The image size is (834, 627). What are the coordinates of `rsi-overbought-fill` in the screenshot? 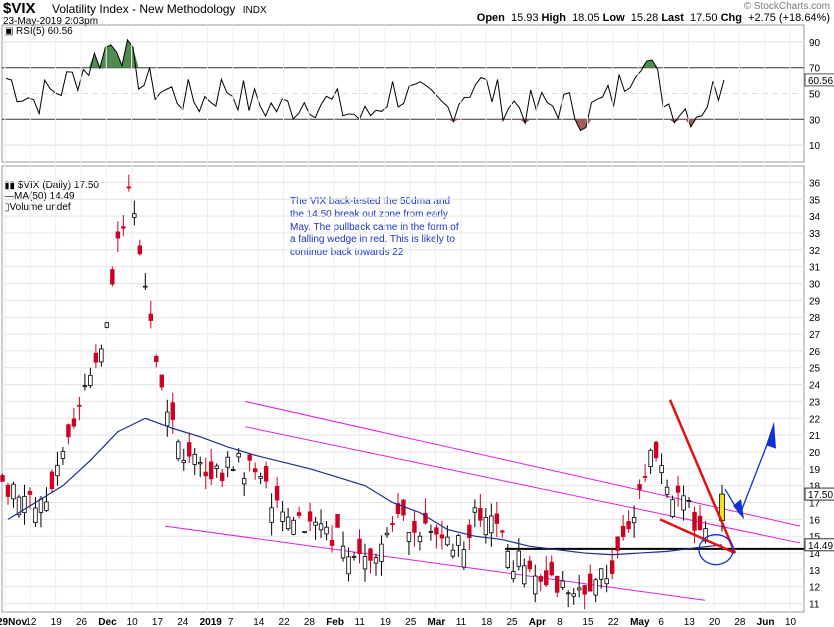 It's located at (655, 64).